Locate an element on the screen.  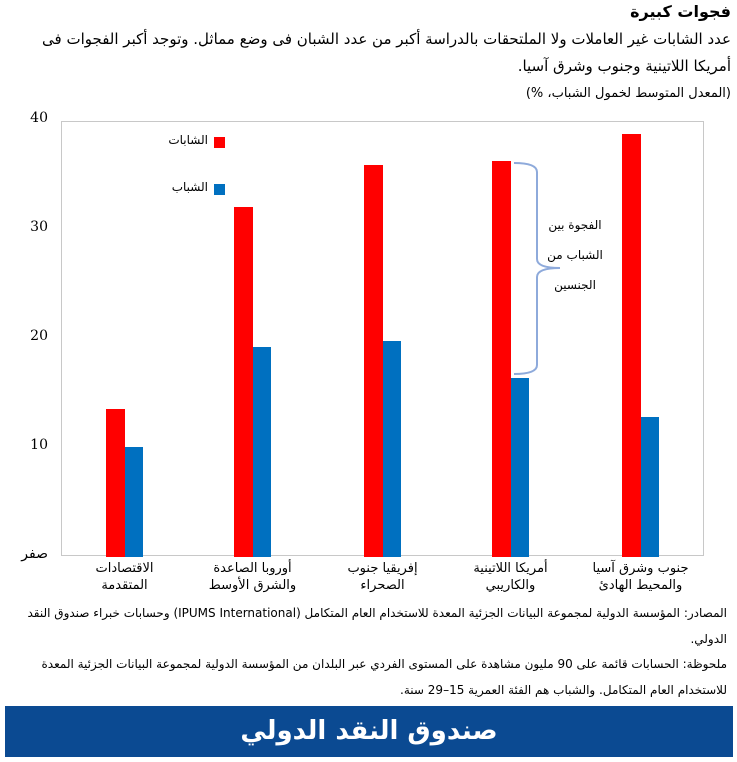
gap-annotation: الفجوة بين الشباب من الجنسين is located at coordinates (575, 255).